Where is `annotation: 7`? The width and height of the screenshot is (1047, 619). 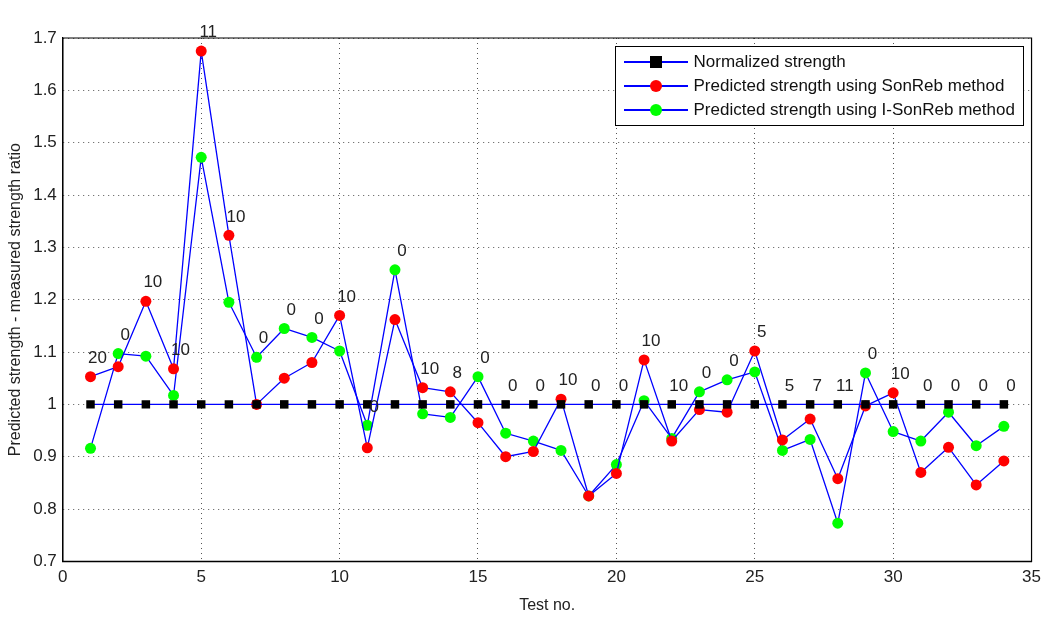
annotation: 7 is located at coordinates (817, 385).